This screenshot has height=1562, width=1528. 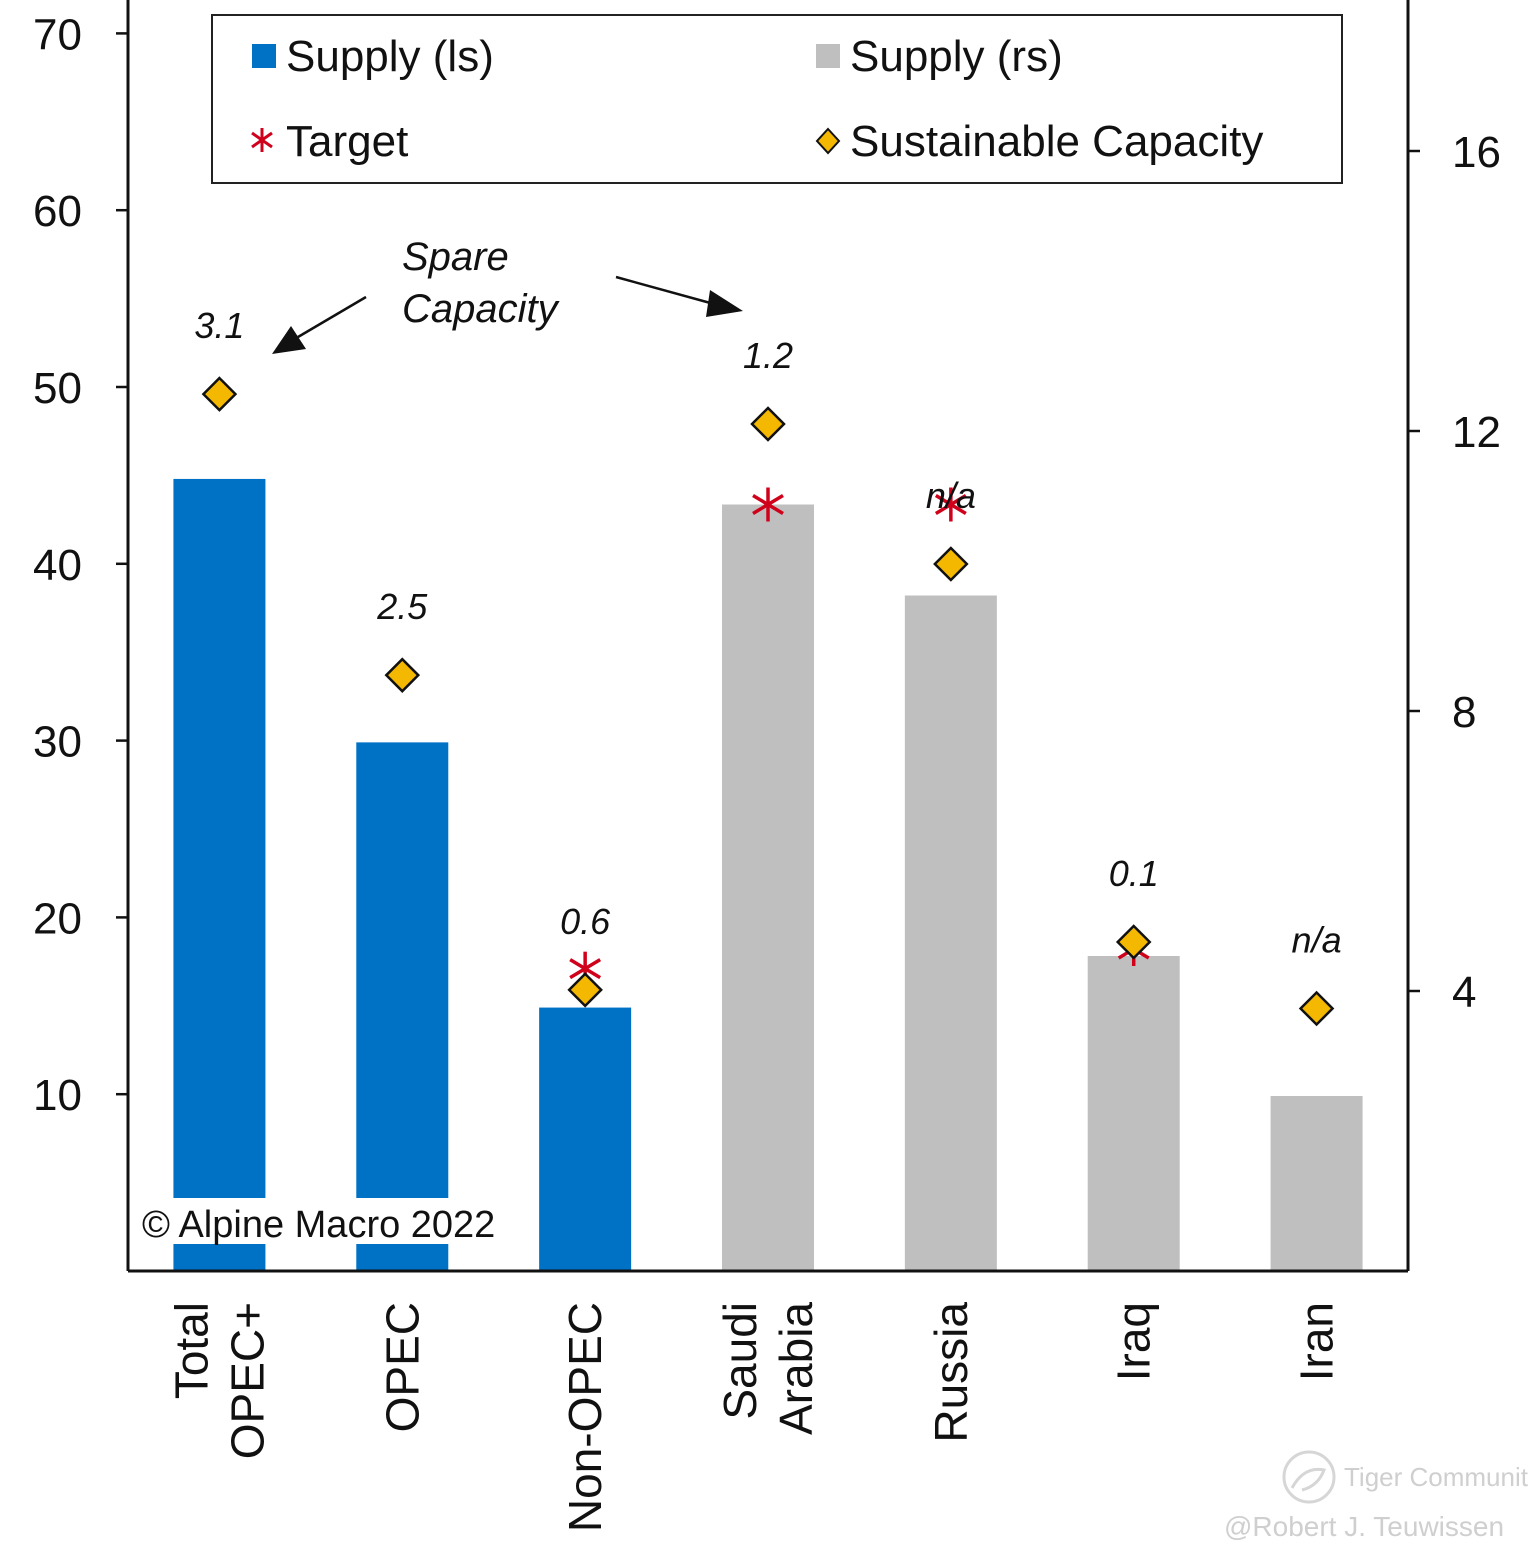 What do you see at coordinates (1317, 1341) in the screenshot?
I see `category-label-6-0: Iran` at bounding box center [1317, 1341].